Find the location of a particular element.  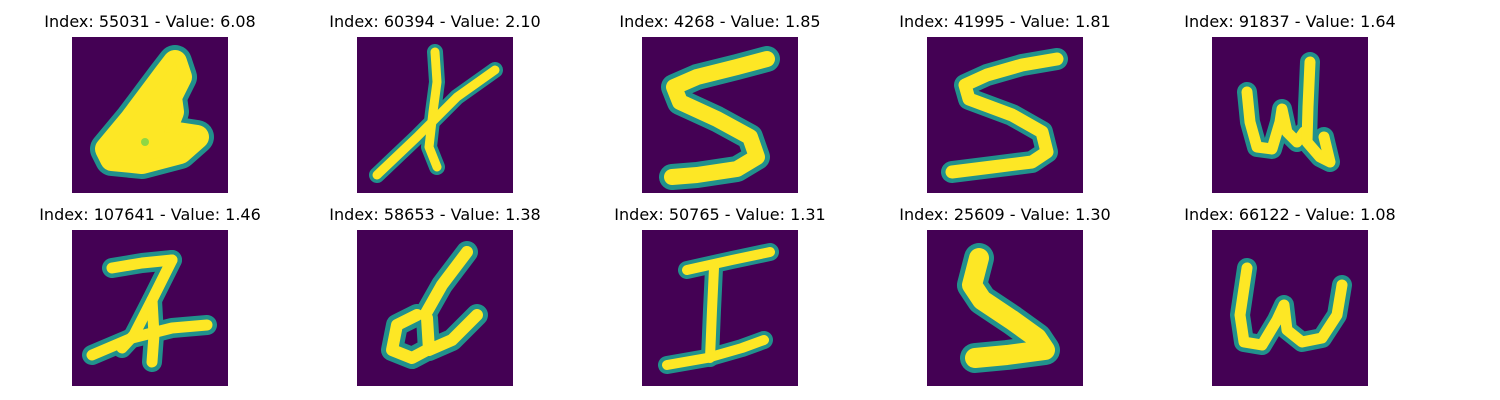

image-panel: Index: 58653 - Value: 1.38 is located at coordinates (435, 289).